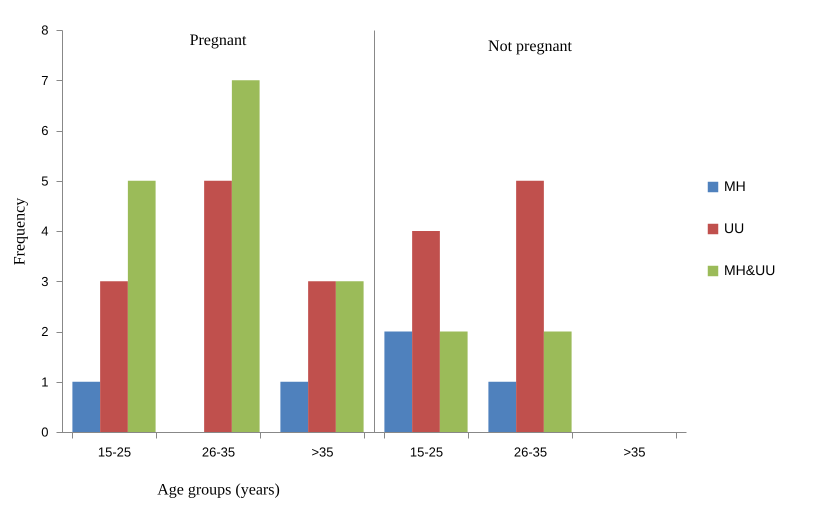  Describe the element at coordinates (44, 30) in the screenshot. I see `y-tick-label: 8` at that location.